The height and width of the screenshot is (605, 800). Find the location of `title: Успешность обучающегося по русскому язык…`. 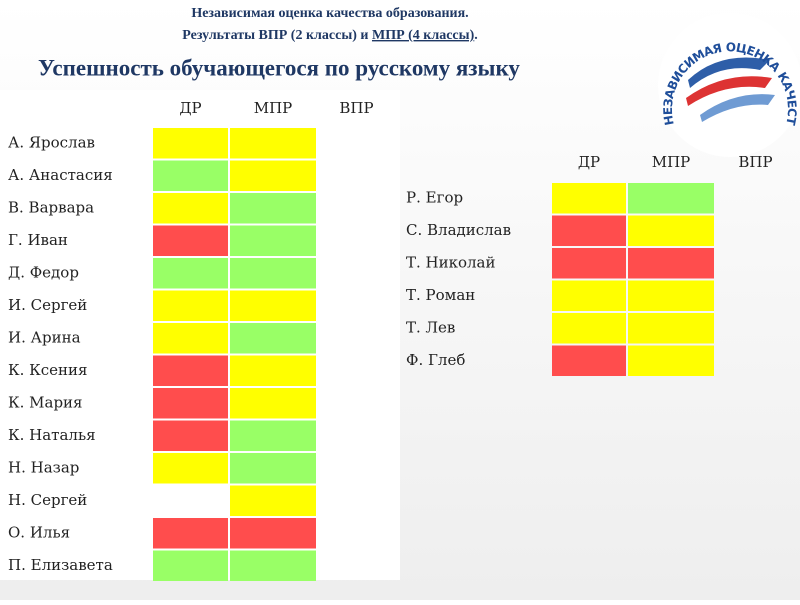

title: Успешность обучающегося по русскому язык… is located at coordinates (279, 67).